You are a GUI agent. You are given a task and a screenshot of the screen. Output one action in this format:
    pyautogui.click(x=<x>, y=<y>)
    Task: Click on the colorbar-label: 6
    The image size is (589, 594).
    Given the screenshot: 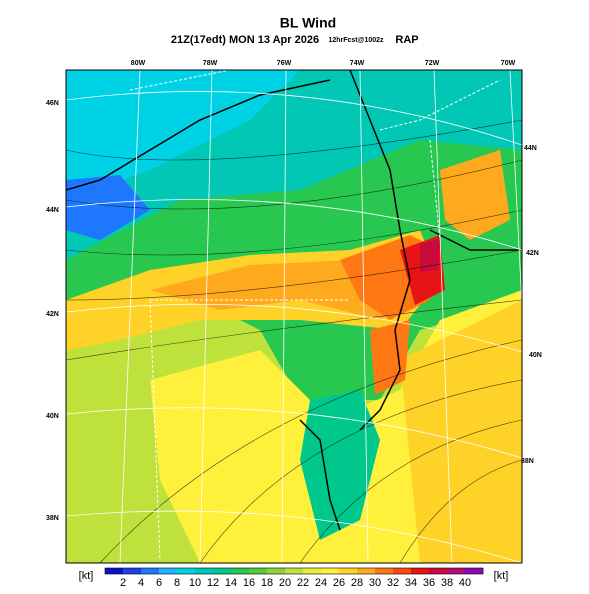 What is the action you would take?
    pyautogui.click(x=159, y=583)
    